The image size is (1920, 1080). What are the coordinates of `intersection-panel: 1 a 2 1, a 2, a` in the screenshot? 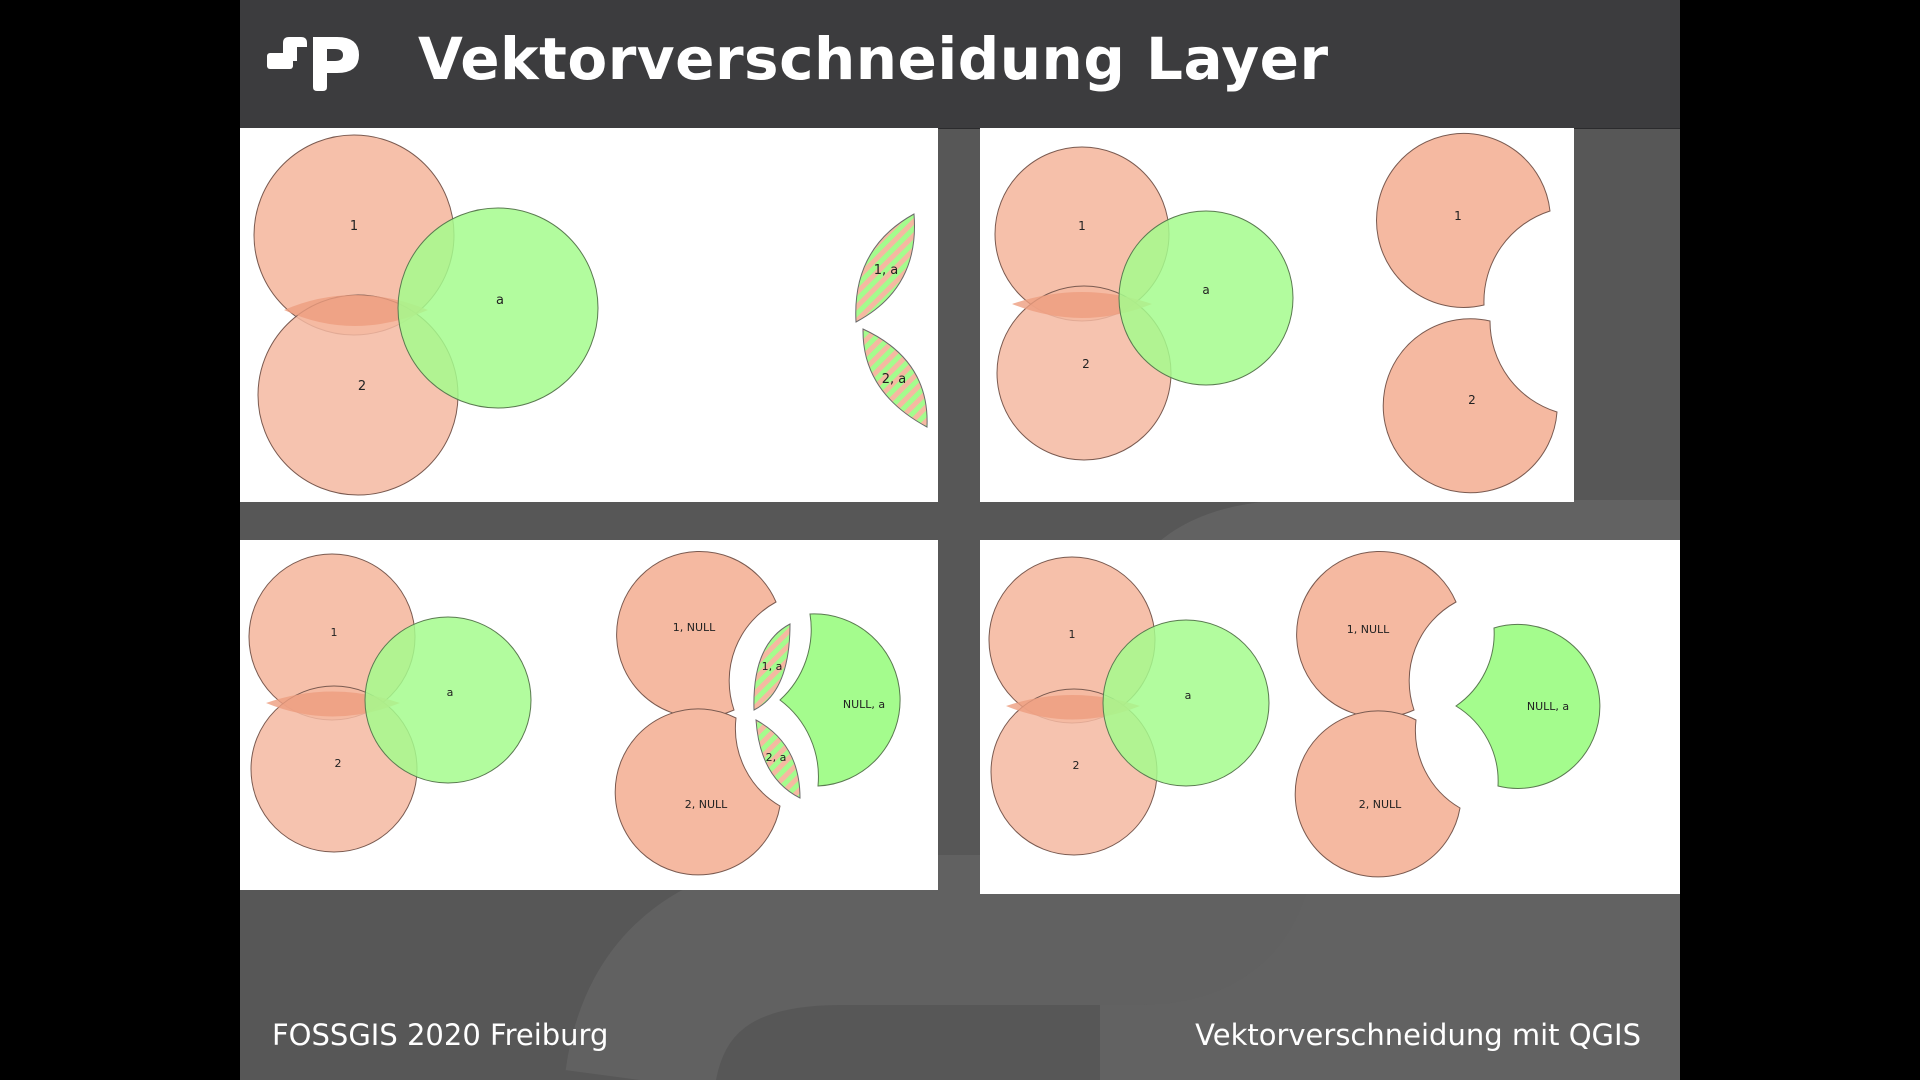 It's located at (589, 315).